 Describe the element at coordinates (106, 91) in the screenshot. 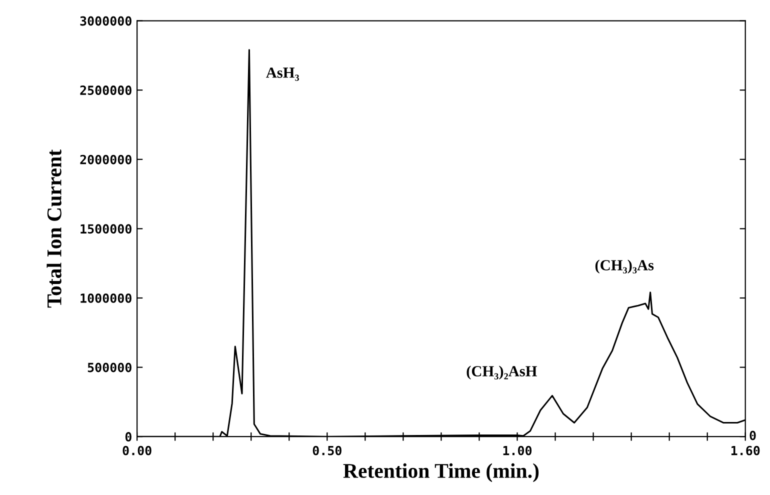

I see `y-tick-label: 2500000` at that location.